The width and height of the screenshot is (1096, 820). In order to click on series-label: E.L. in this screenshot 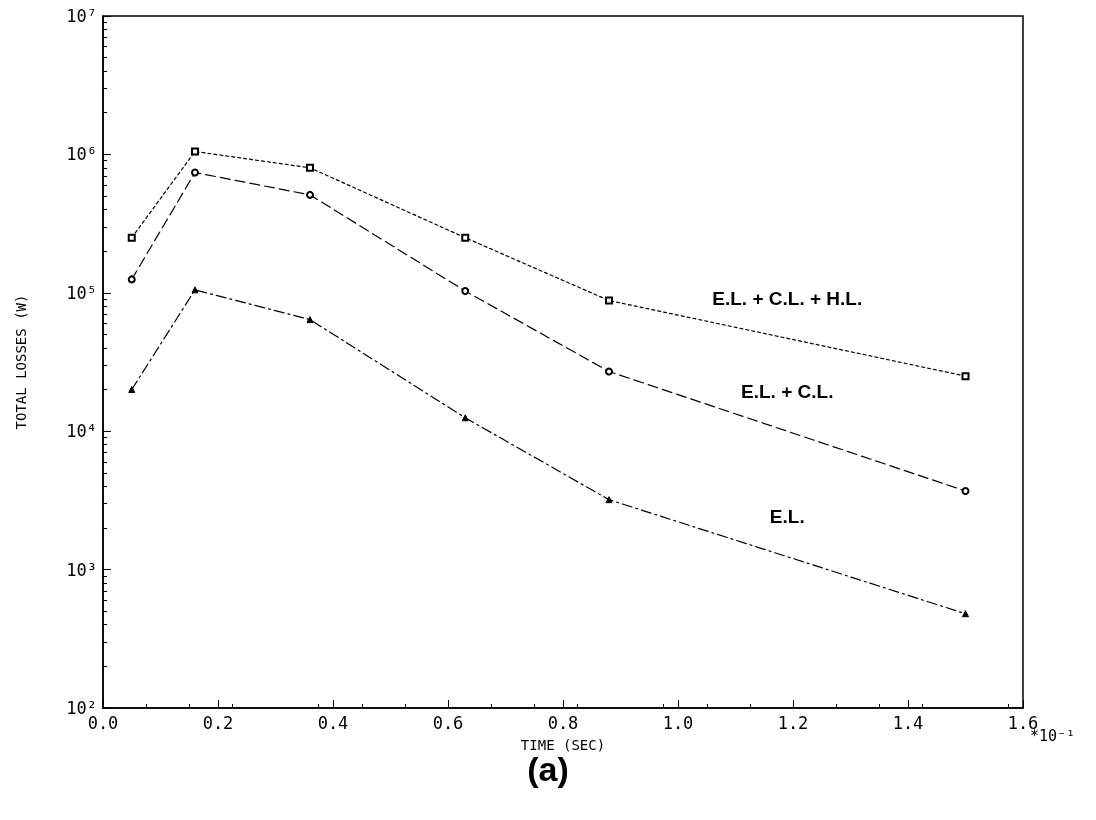, I will do `click(787, 517)`.